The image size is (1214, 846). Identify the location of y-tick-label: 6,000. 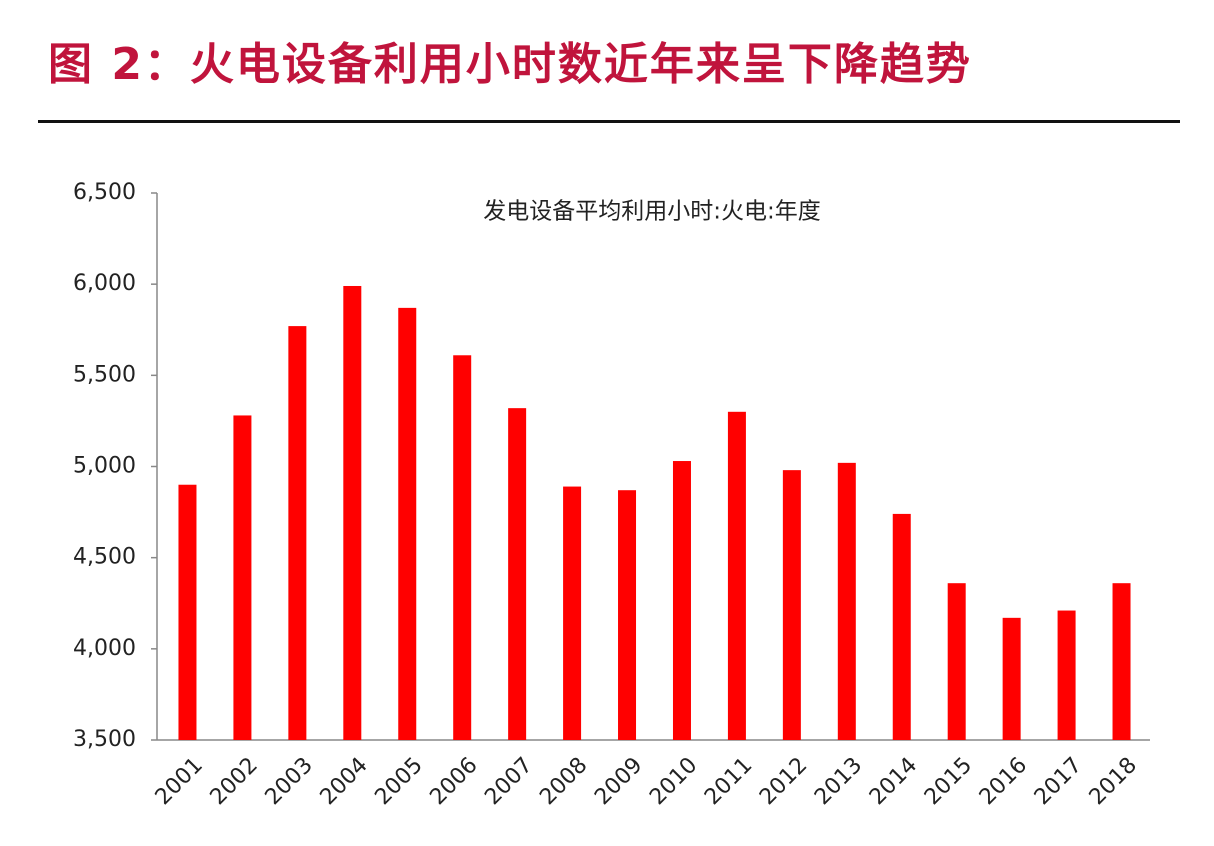
(104, 283).